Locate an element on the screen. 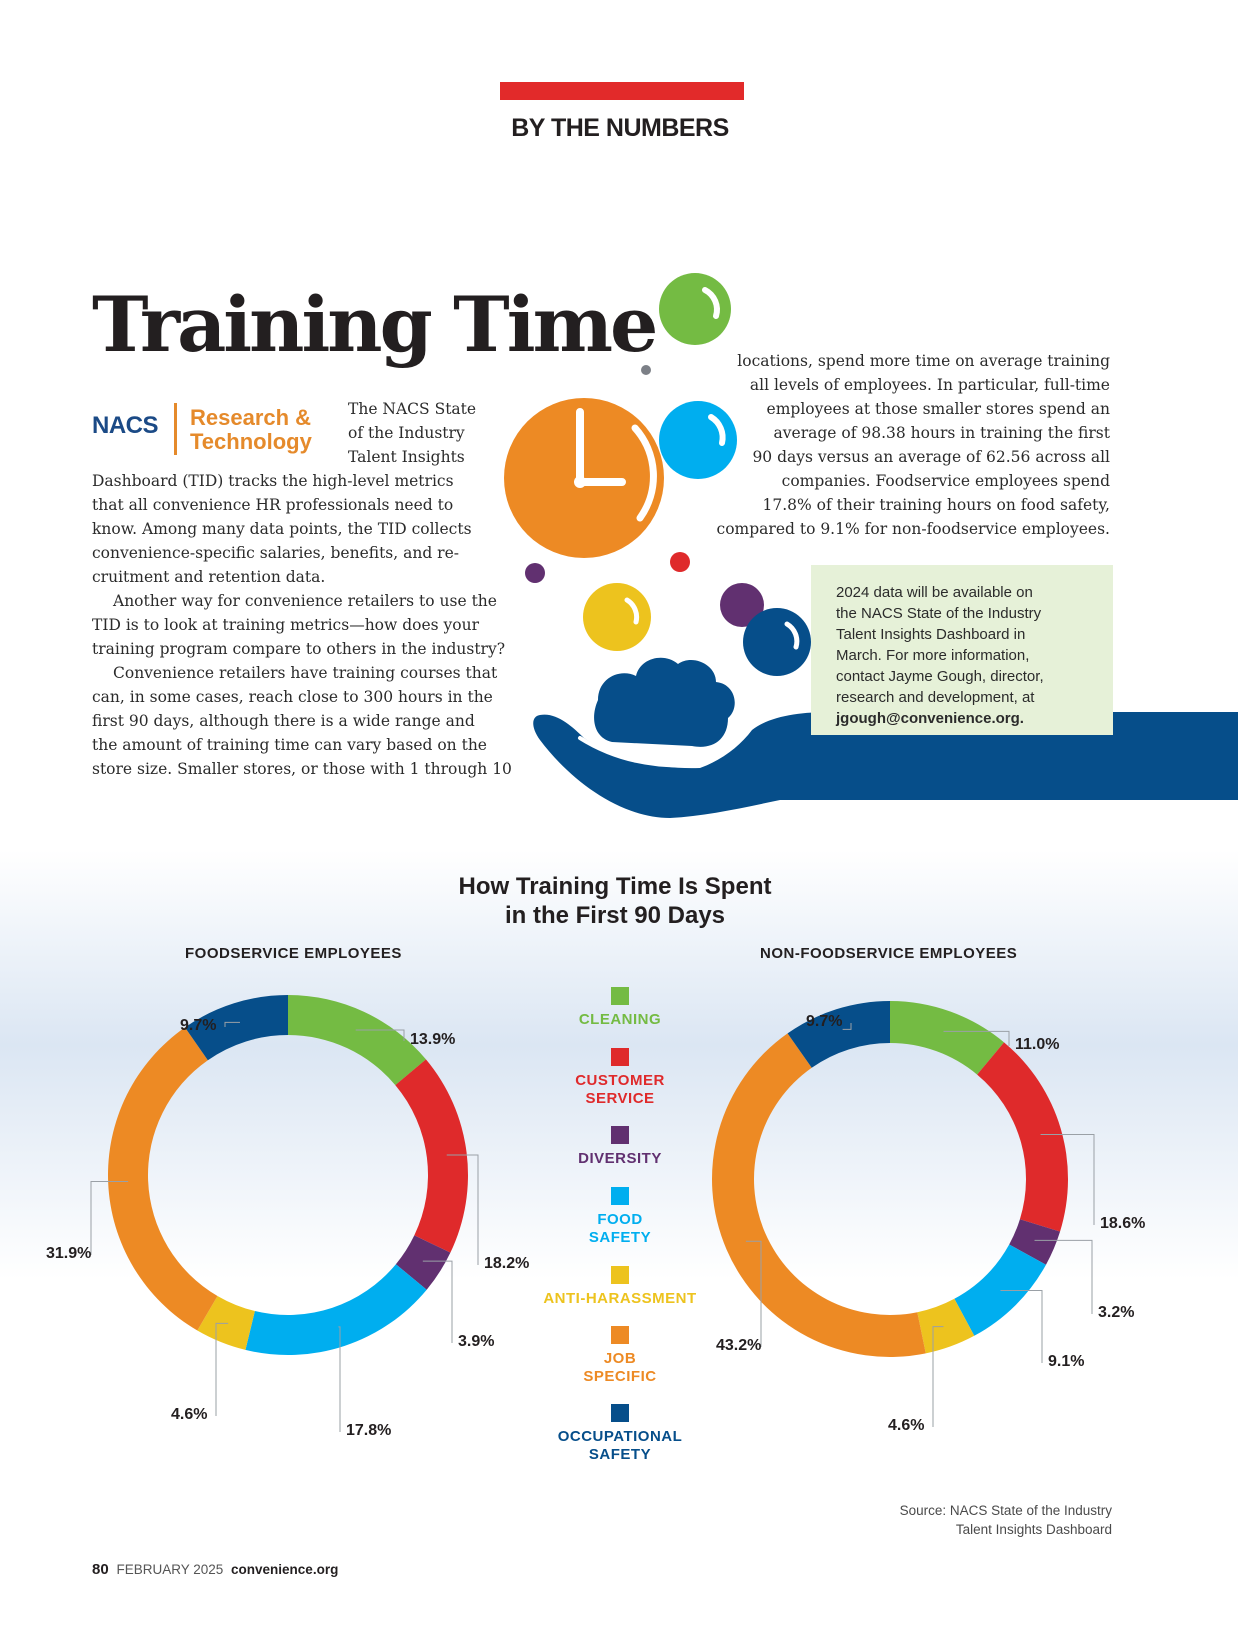 Image resolution: width=1238 pixels, height=1631 pixels. legend-item-diversity: DIVERSITY is located at coordinates (620, 1147).